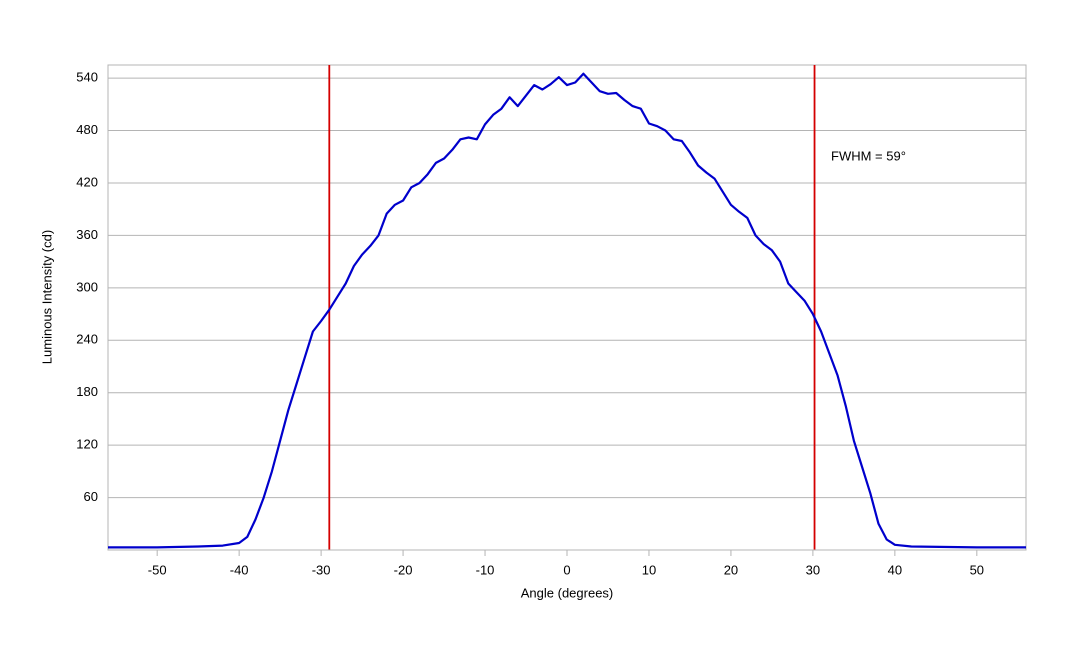 This screenshot has height=653, width=1080. What do you see at coordinates (87, 339) in the screenshot?
I see `y-tick-label: 240` at bounding box center [87, 339].